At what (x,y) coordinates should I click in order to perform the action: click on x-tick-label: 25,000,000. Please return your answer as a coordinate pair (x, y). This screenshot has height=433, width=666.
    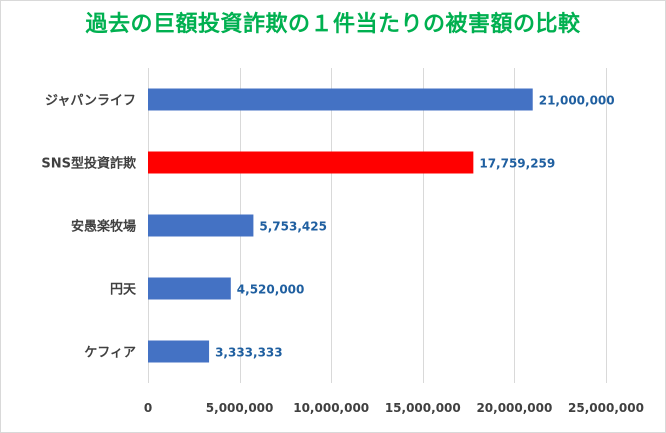
    Looking at the image, I should click on (606, 408).